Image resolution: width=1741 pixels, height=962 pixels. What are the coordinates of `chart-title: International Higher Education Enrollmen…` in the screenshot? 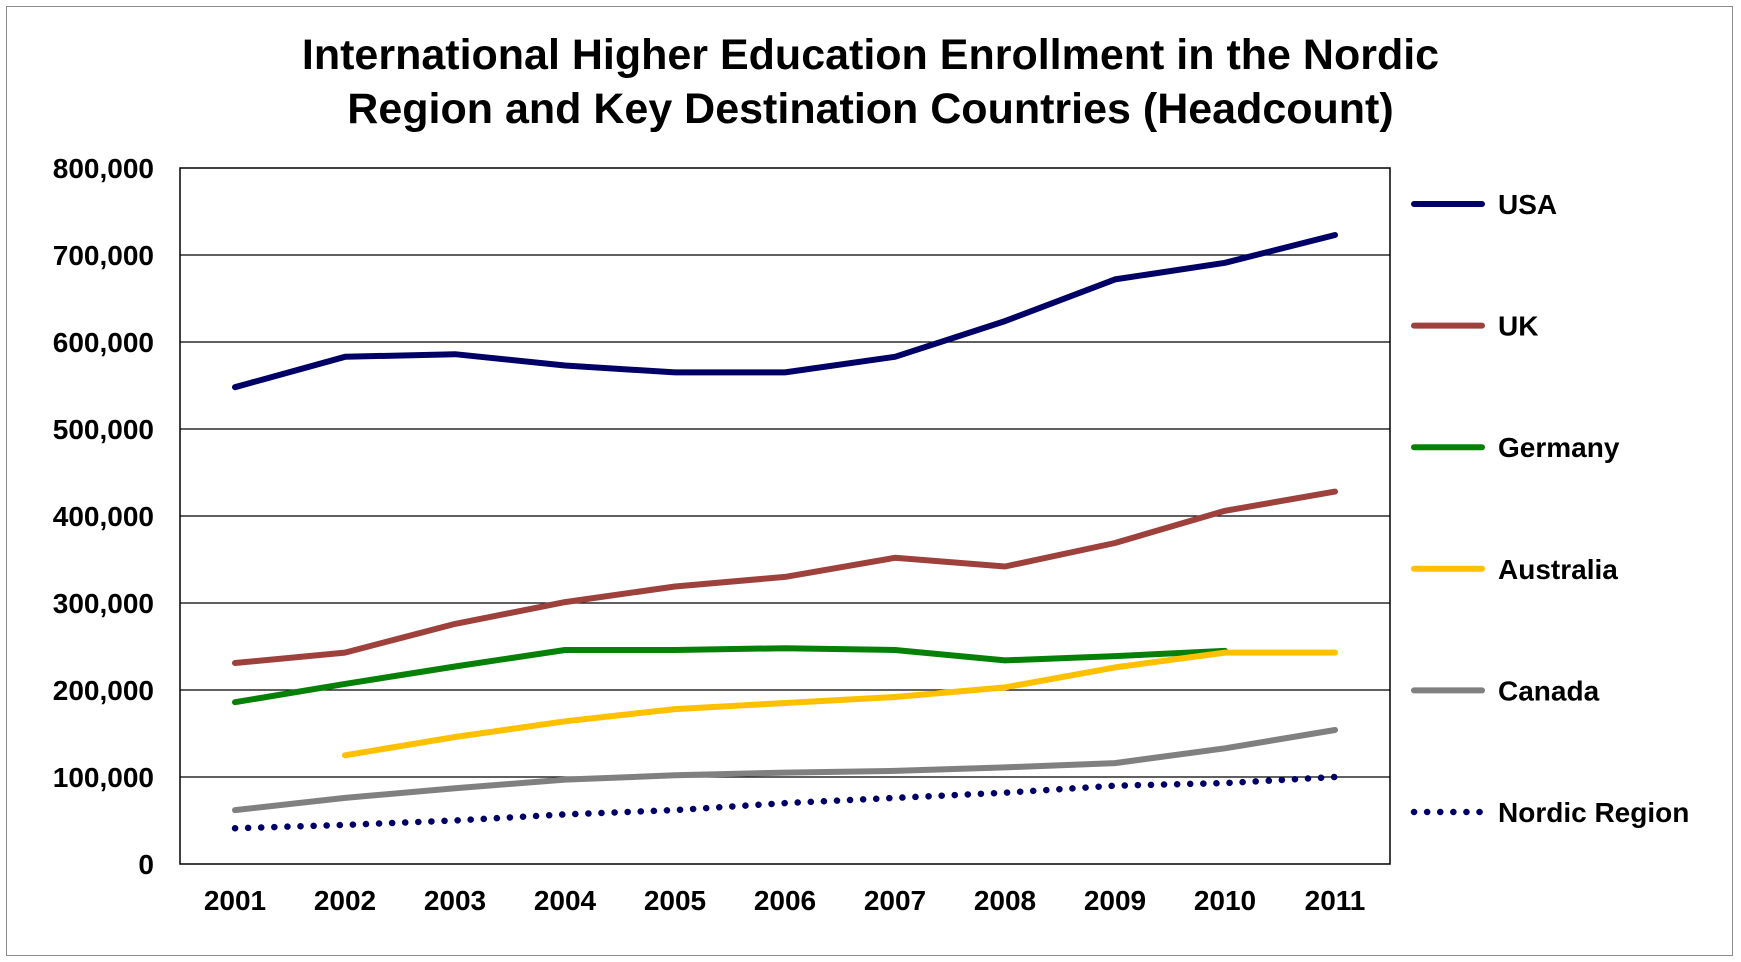 It's located at (870, 82).